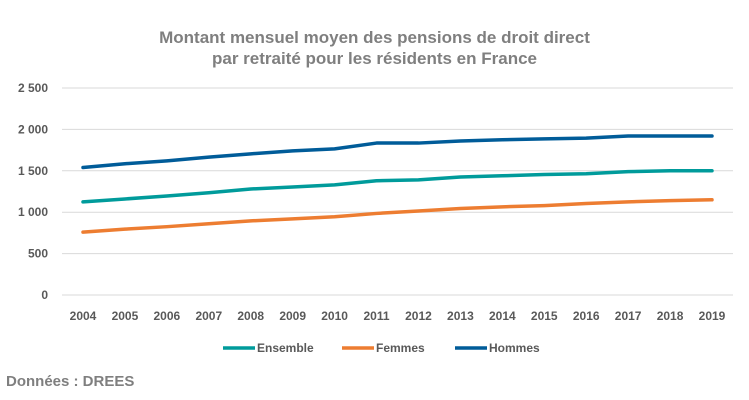 This screenshot has width=749, height=400. Describe the element at coordinates (628, 316) in the screenshot. I see `x-tick-label: 2017` at that location.